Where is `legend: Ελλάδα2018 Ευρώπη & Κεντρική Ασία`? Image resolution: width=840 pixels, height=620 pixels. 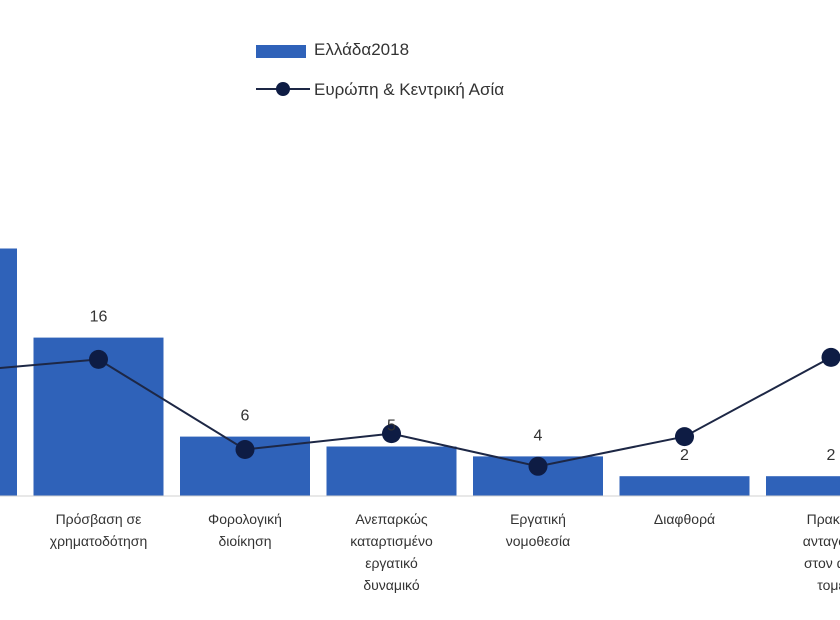
legend: Ελλάδα2018 Ευρώπη & Κεντρική Ασία is located at coordinates (421, 80).